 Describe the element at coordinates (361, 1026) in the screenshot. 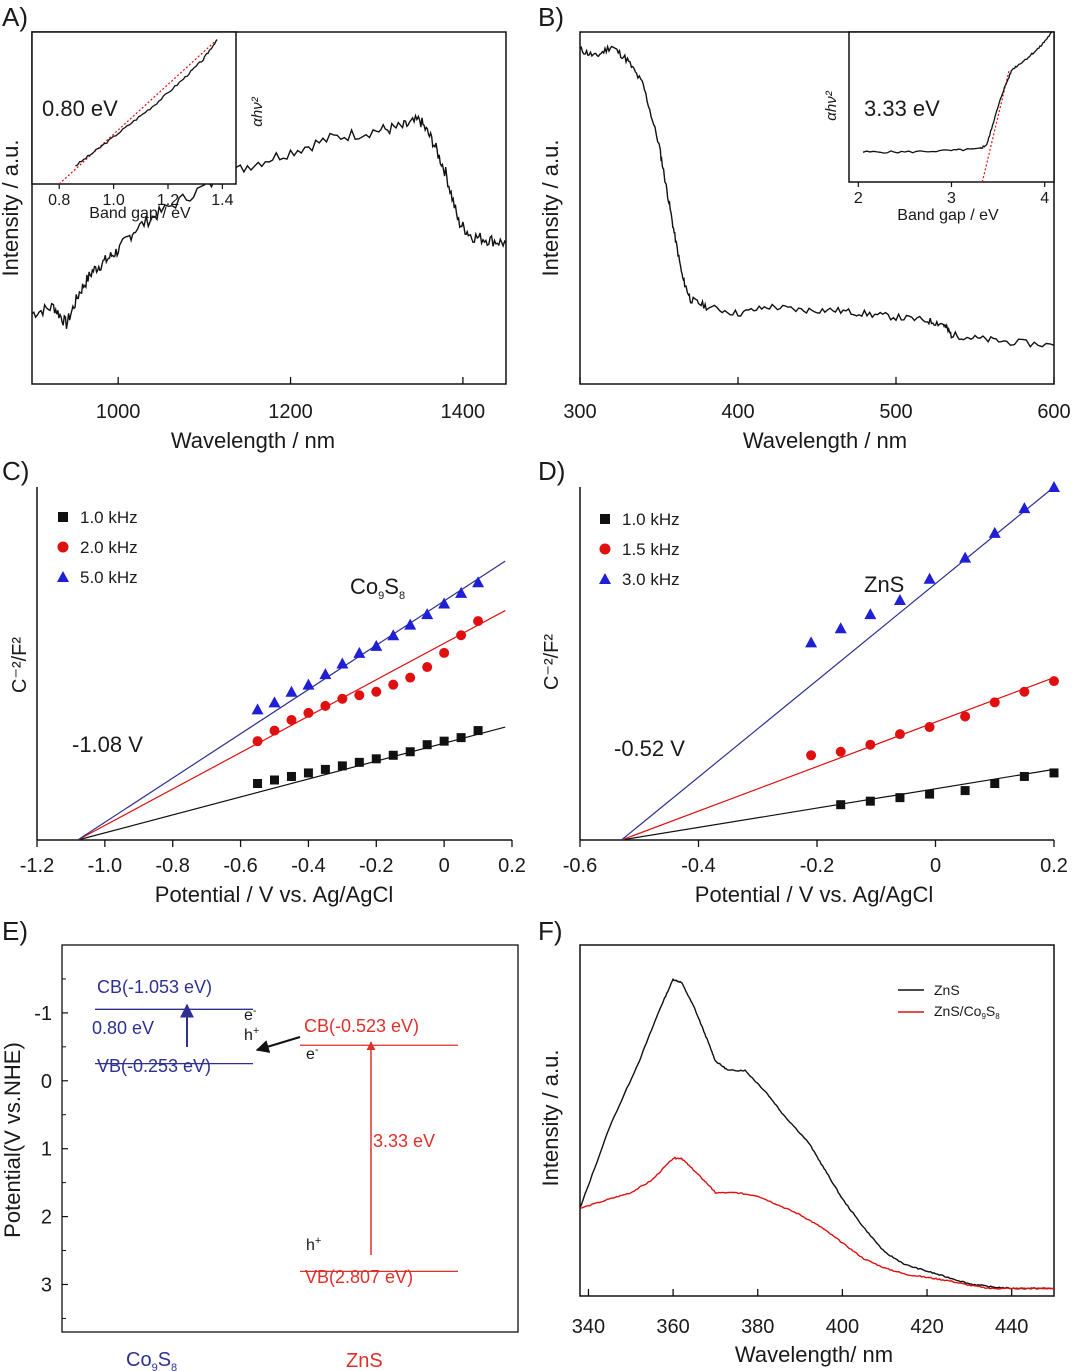

I see `zns-cb-label: CB(-0.523 eV)` at that location.